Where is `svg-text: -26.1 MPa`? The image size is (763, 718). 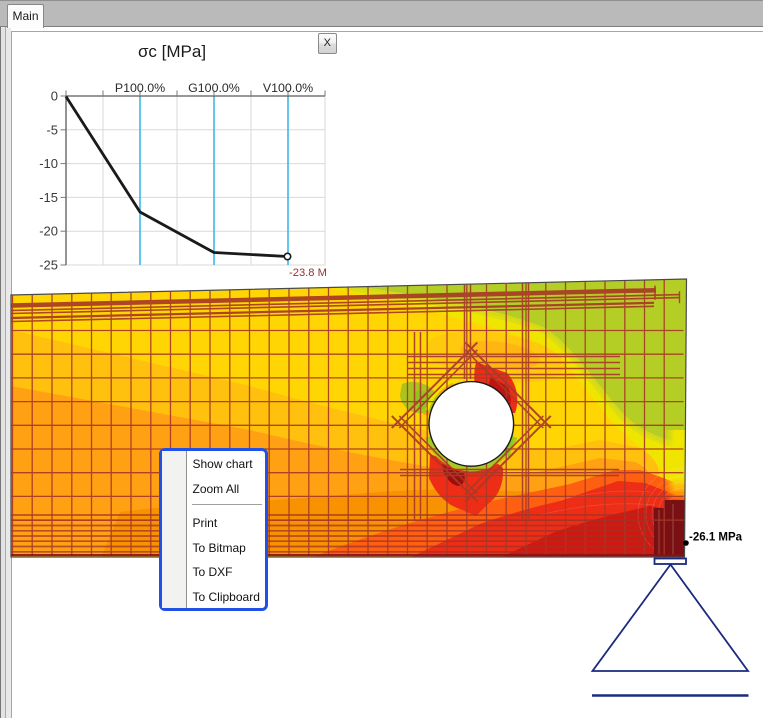 svg-text: -26.1 MPa is located at coordinates (716, 538).